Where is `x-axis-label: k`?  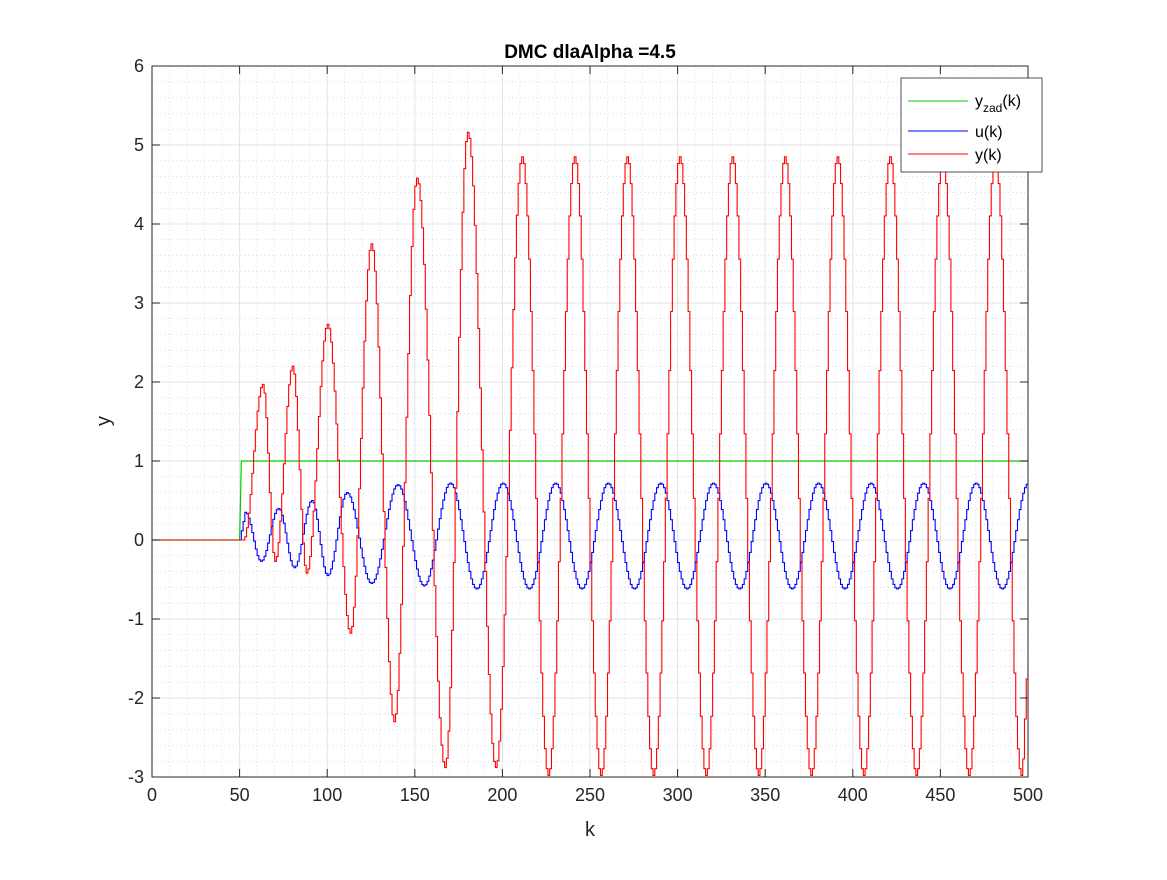 x-axis-label: k is located at coordinates (590, 830).